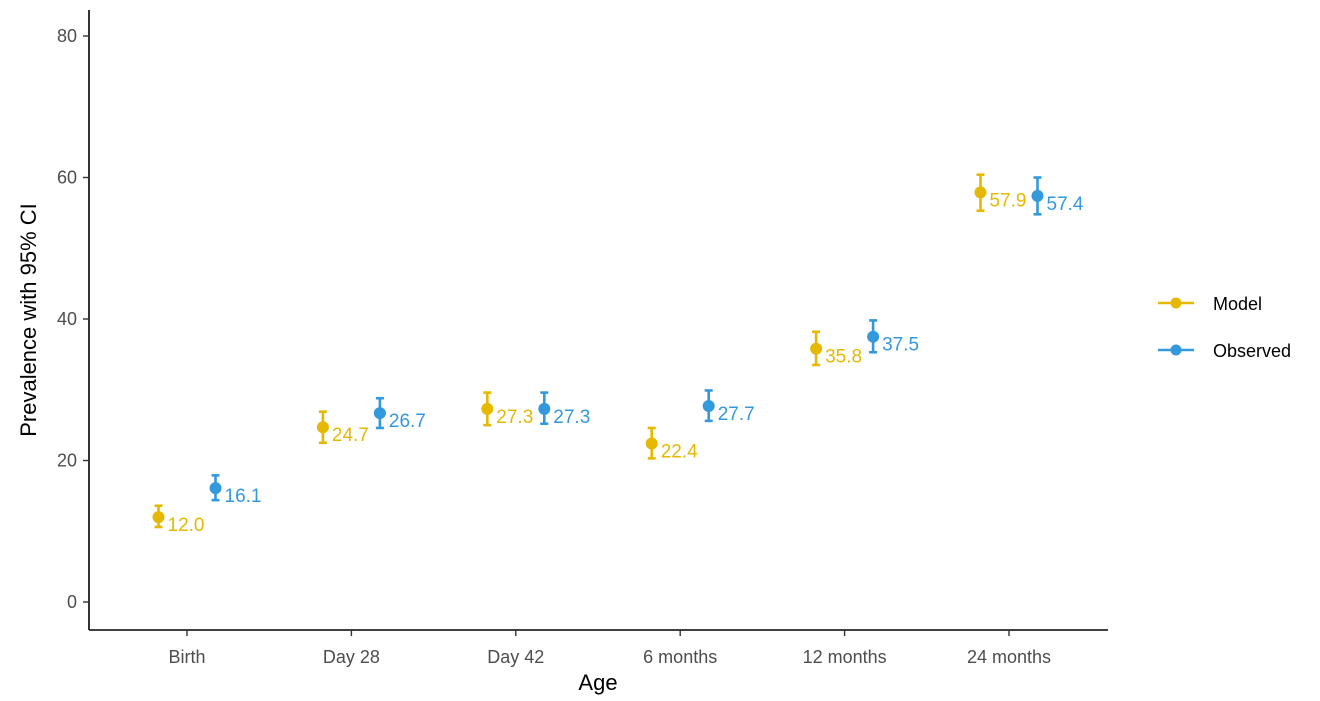  What do you see at coordinates (350, 435) in the screenshot?
I see `data-label: 24.7` at bounding box center [350, 435].